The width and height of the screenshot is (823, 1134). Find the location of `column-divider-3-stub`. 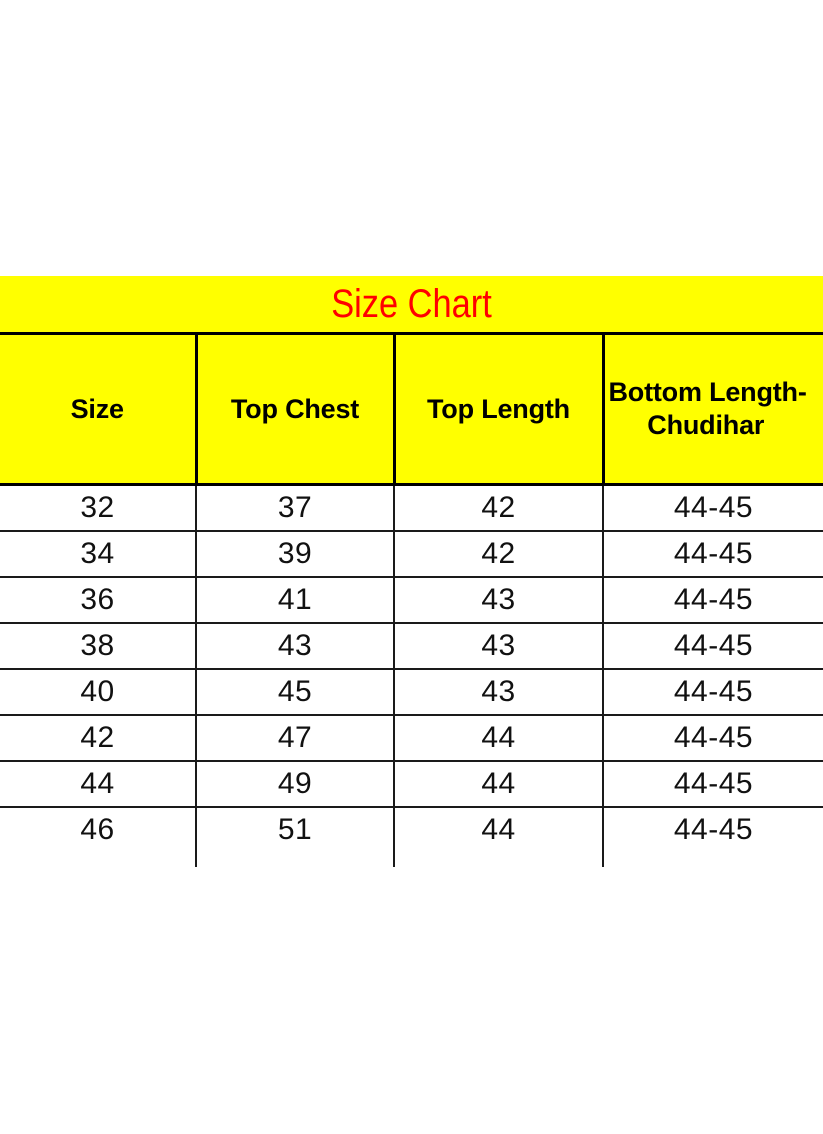

column-divider-3-stub is located at coordinates (603, 860).